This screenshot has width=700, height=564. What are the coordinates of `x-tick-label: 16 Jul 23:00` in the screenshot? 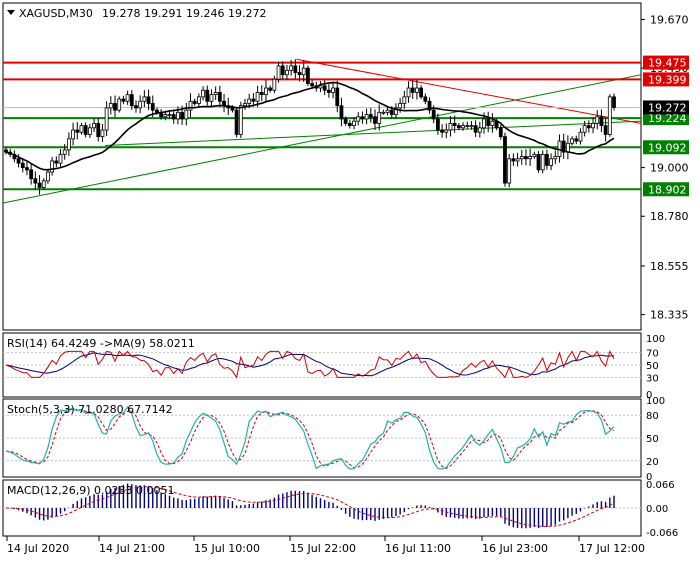 It's located at (515, 548).